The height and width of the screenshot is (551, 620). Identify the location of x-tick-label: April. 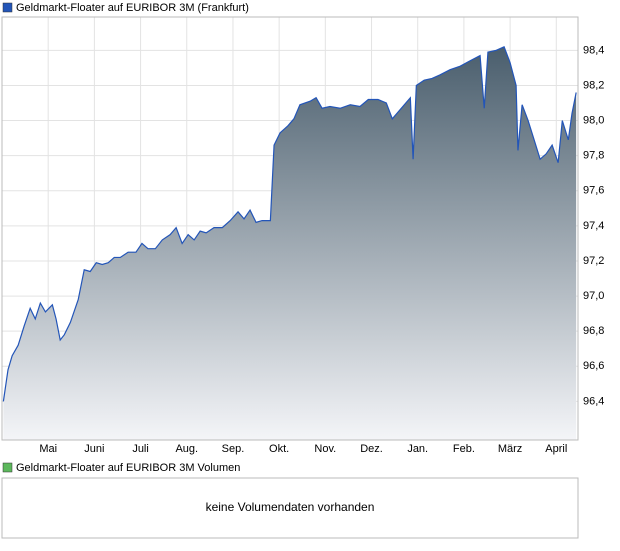
(556, 449).